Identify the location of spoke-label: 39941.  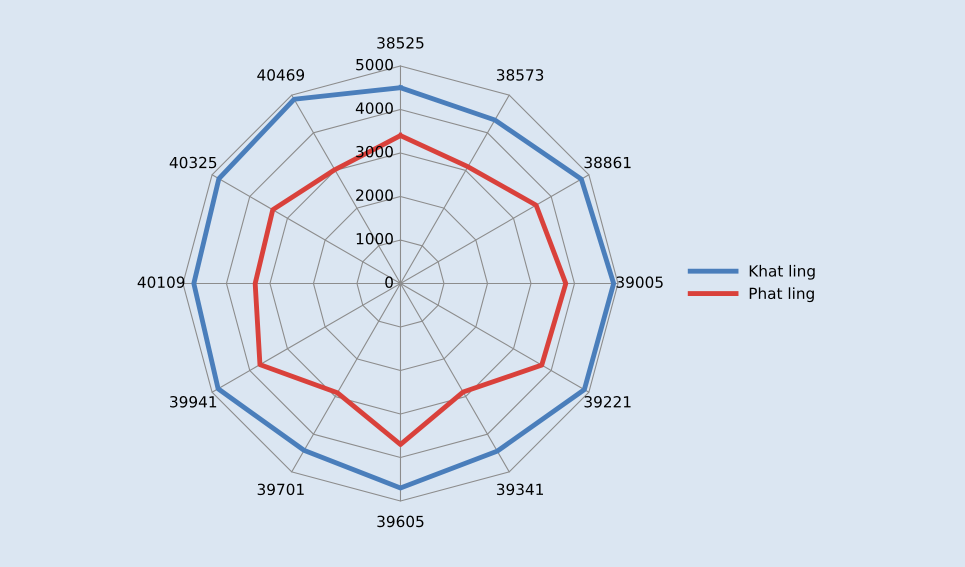
(193, 402).